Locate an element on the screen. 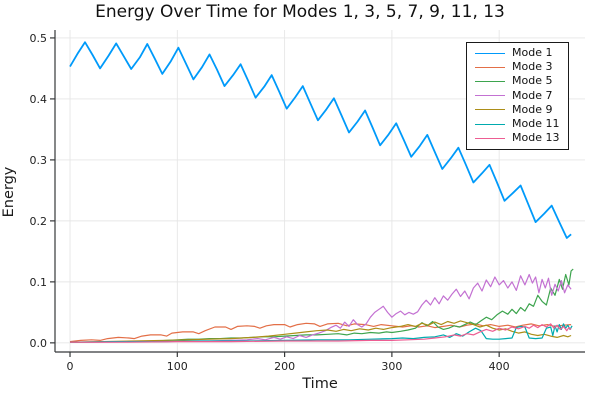  y-tick-label: 0.2 is located at coordinates (39, 221).